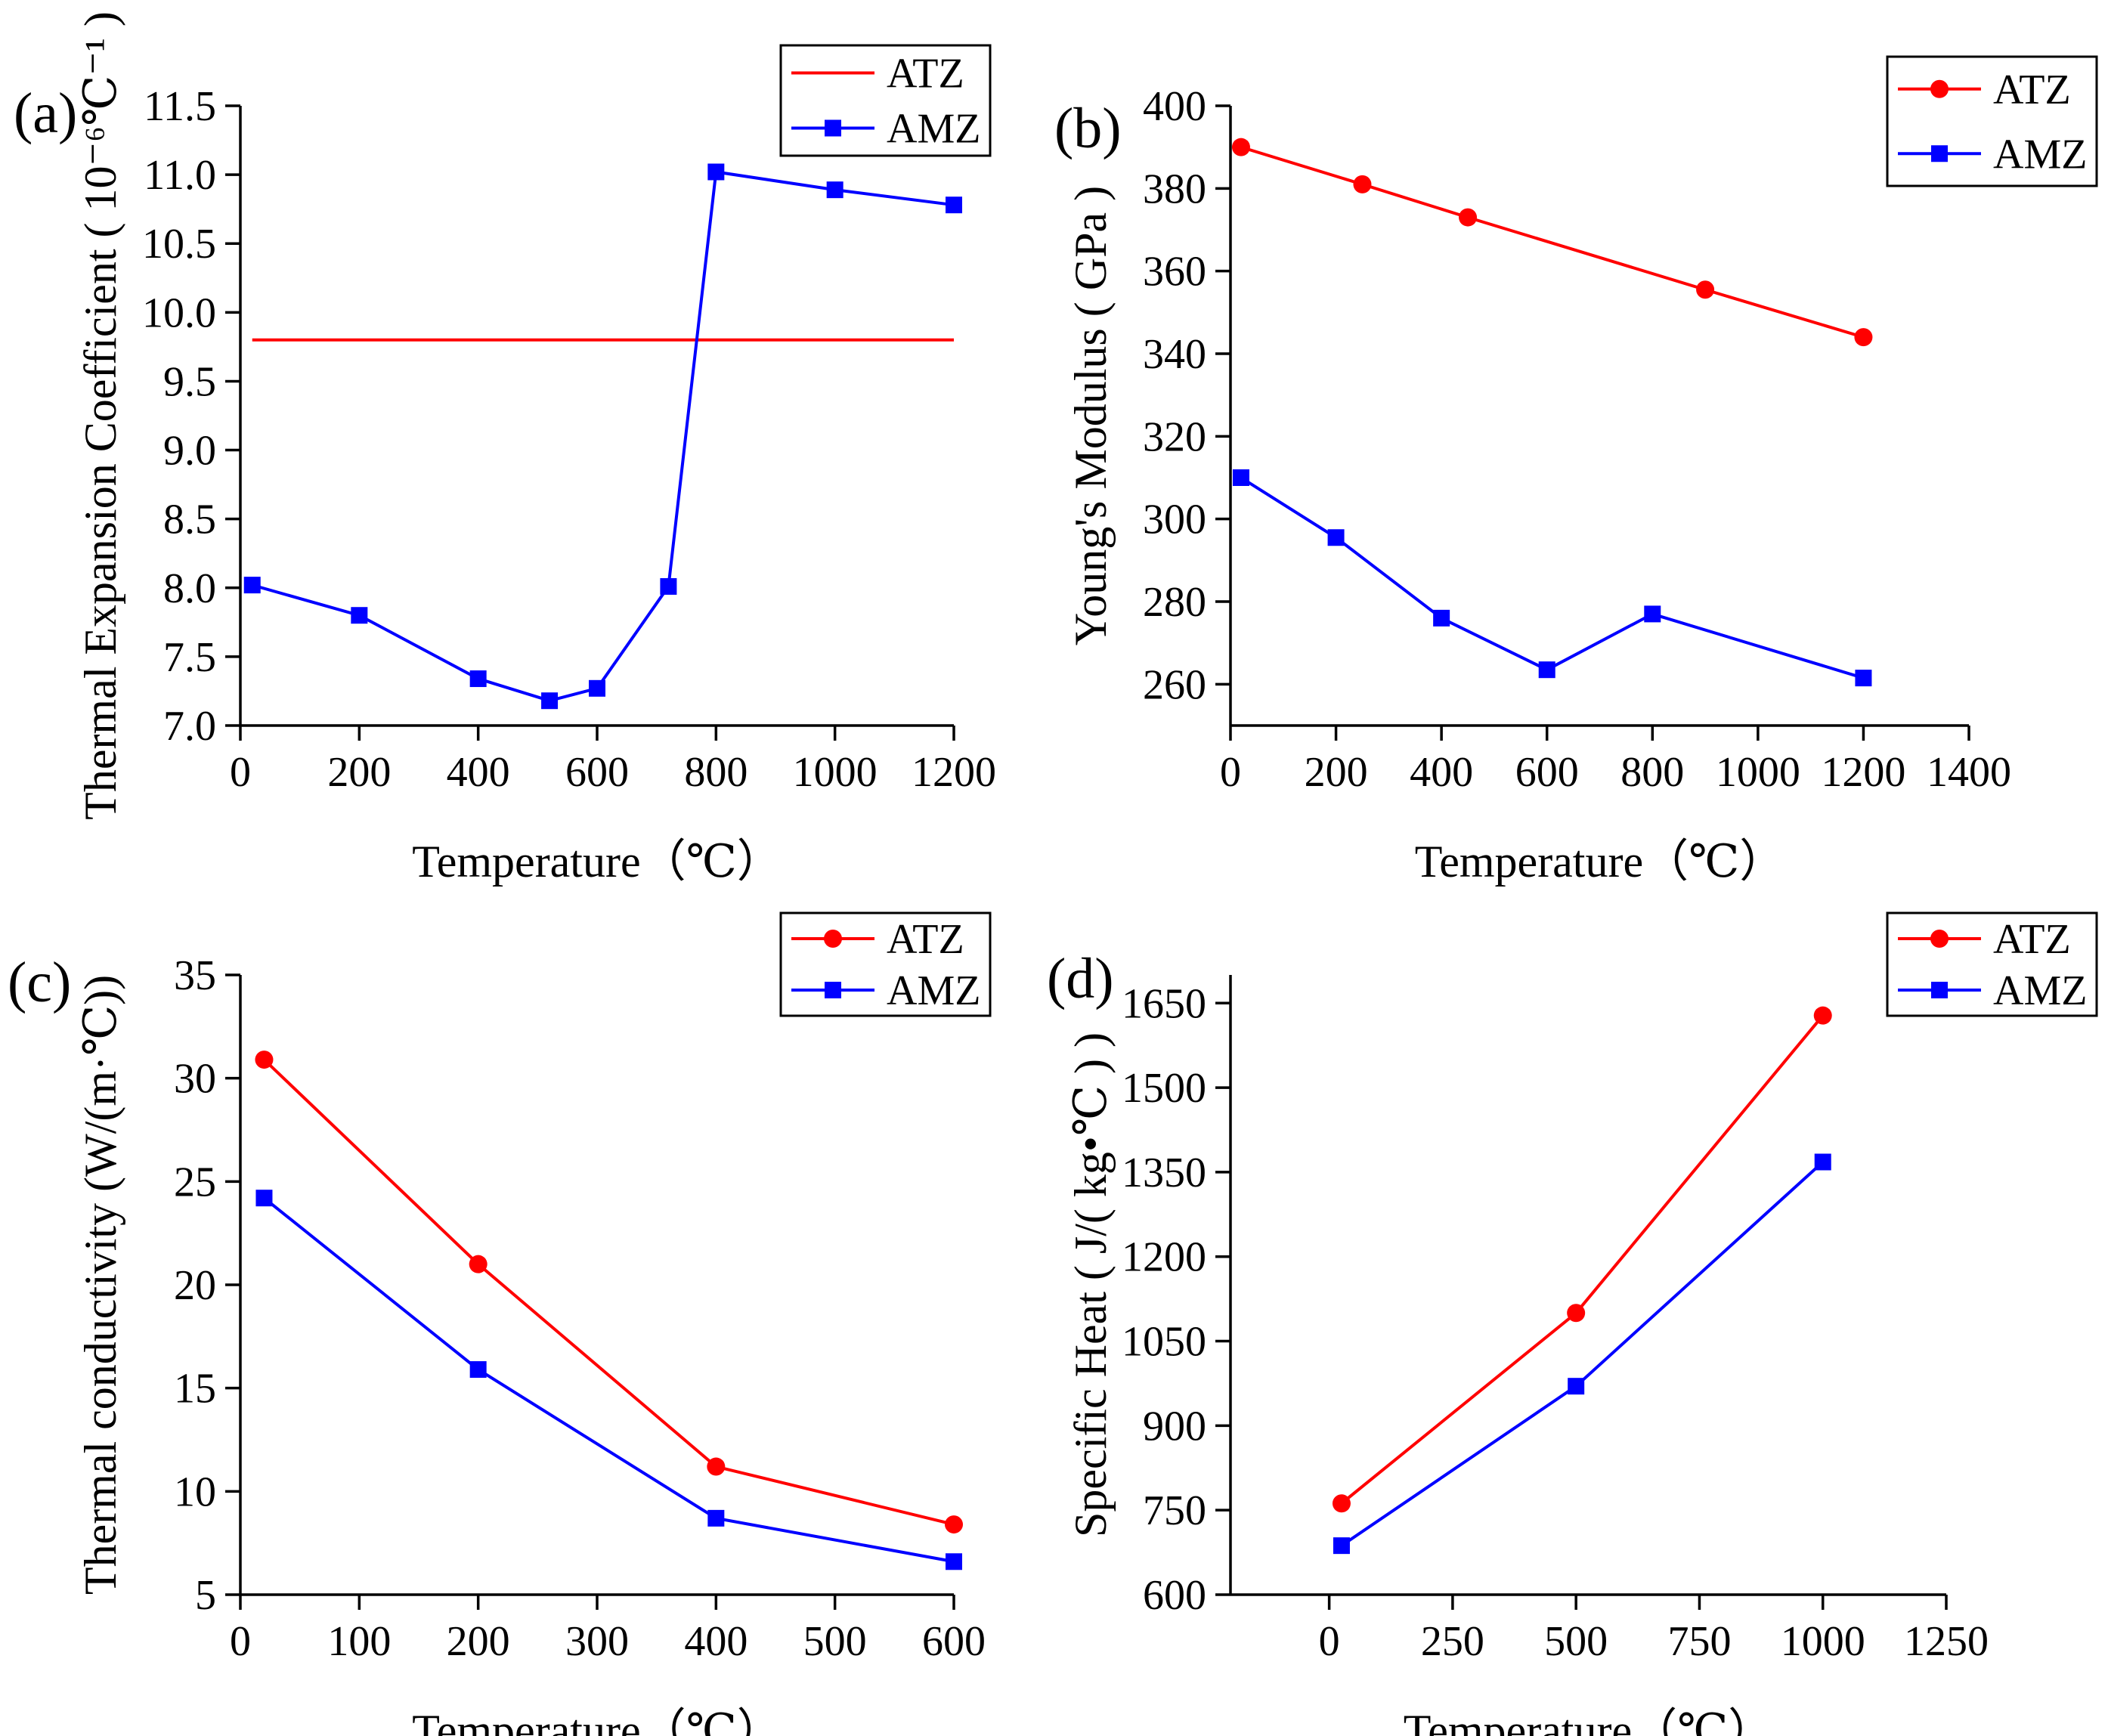 The image size is (2108, 1736). Describe the element at coordinates (1174, 520) in the screenshot. I see `y-tick-label: 300` at that location.